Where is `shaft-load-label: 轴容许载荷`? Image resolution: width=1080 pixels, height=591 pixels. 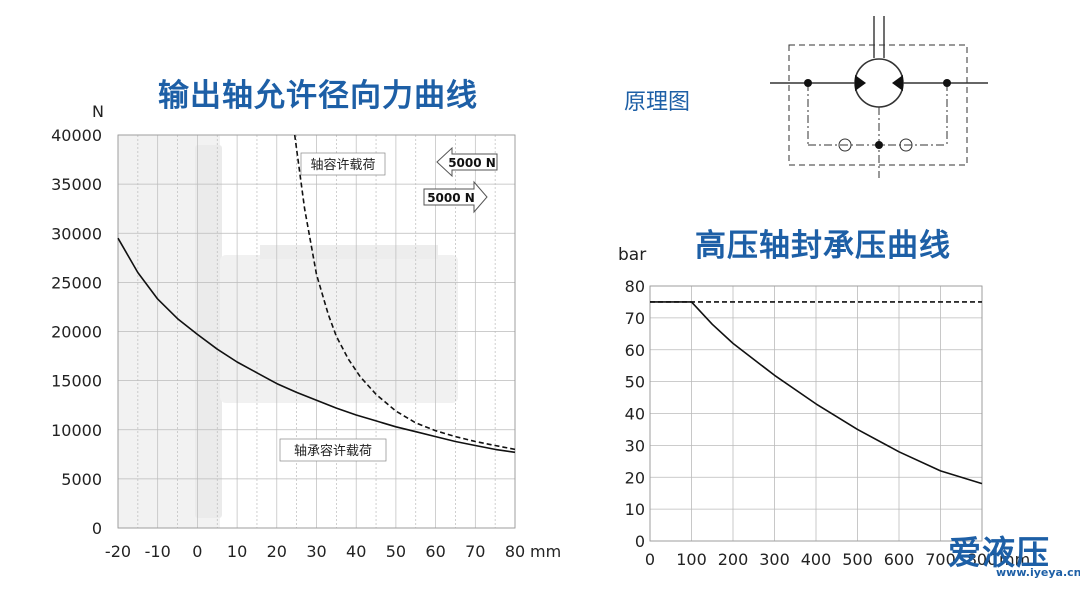 shaft-load-label: 轴容许载荷 is located at coordinates (343, 164).